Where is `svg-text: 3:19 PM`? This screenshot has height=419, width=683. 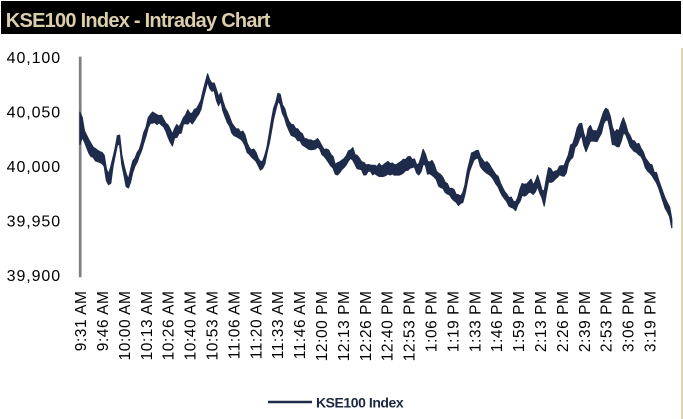 svg-text: 3:19 PM is located at coordinates (651, 322).